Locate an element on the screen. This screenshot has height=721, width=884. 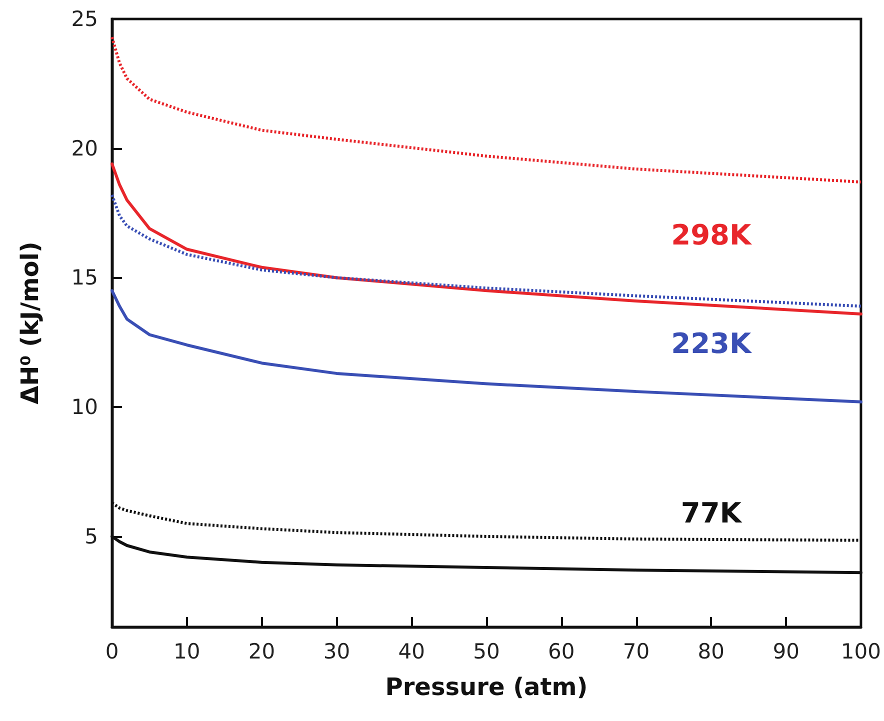
y-tick-label: 10 is located at coordinates (84, 407).